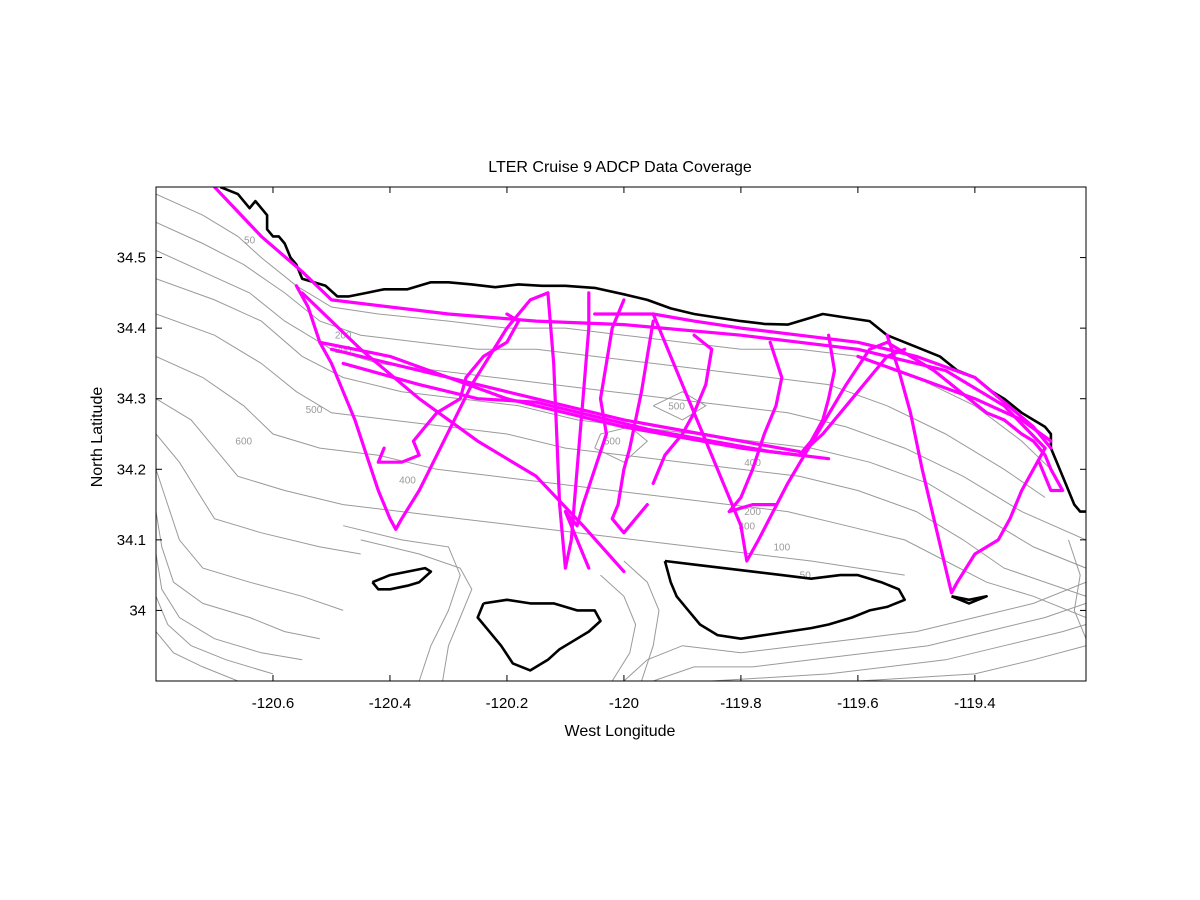  I want to click on contour-label-12: 50, so click(806, 576).